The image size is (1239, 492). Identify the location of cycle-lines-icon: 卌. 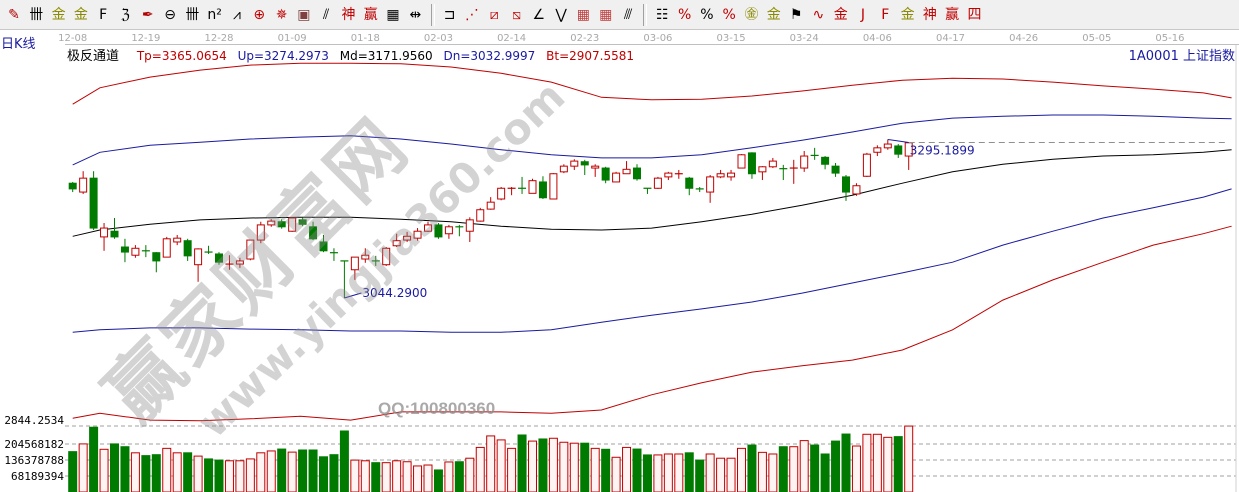
(192, 14).